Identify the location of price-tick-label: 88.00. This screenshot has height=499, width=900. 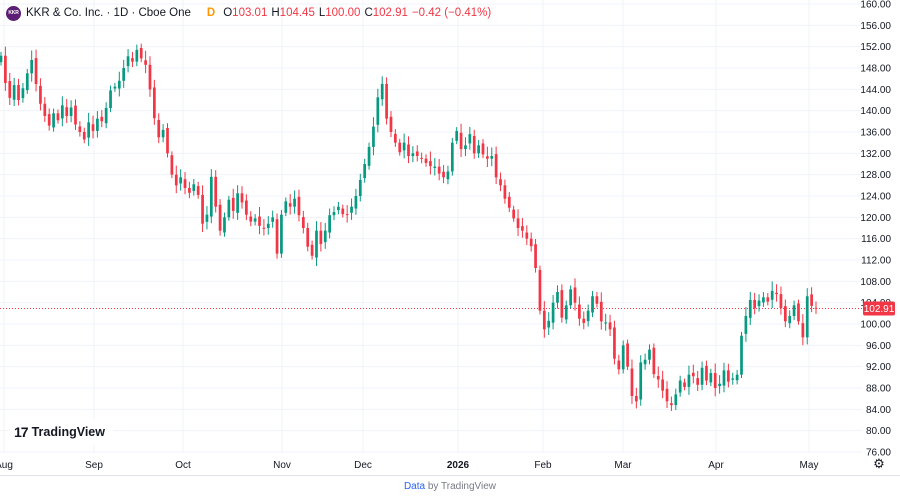
(878, 389).